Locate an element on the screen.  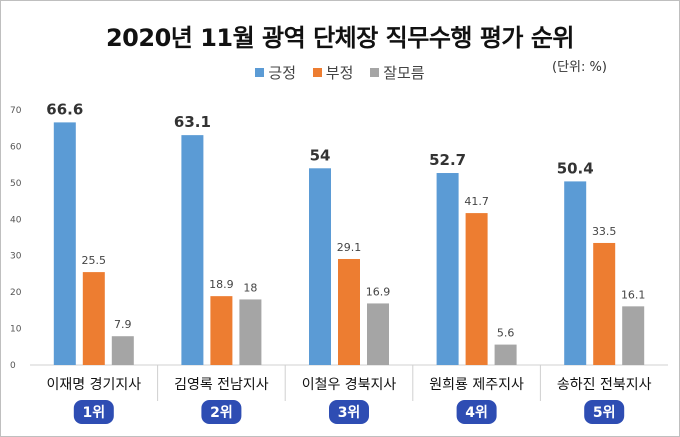
legend-item-negative: 부정 is located at coordinates (333, 72).